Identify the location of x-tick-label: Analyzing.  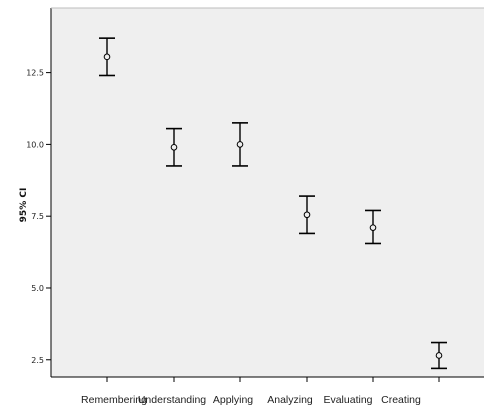
(290, 400).